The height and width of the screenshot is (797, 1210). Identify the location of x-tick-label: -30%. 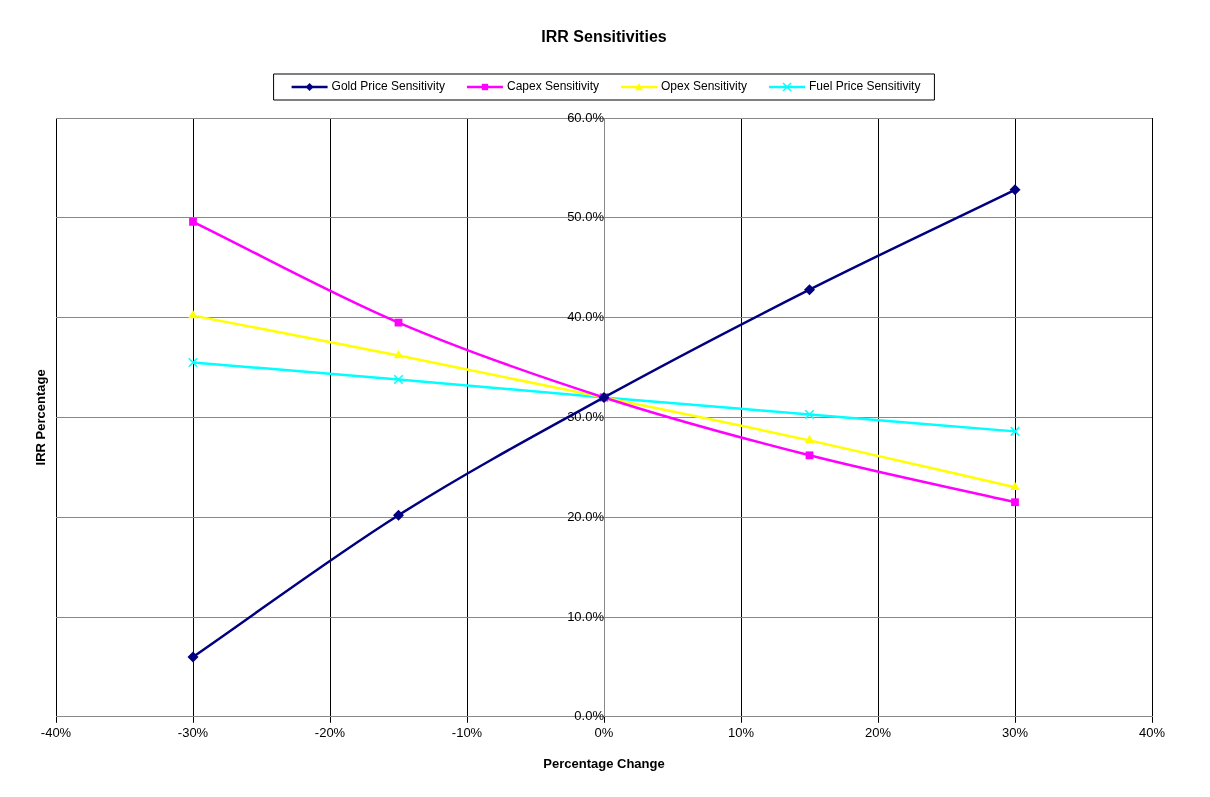
(193, 733).